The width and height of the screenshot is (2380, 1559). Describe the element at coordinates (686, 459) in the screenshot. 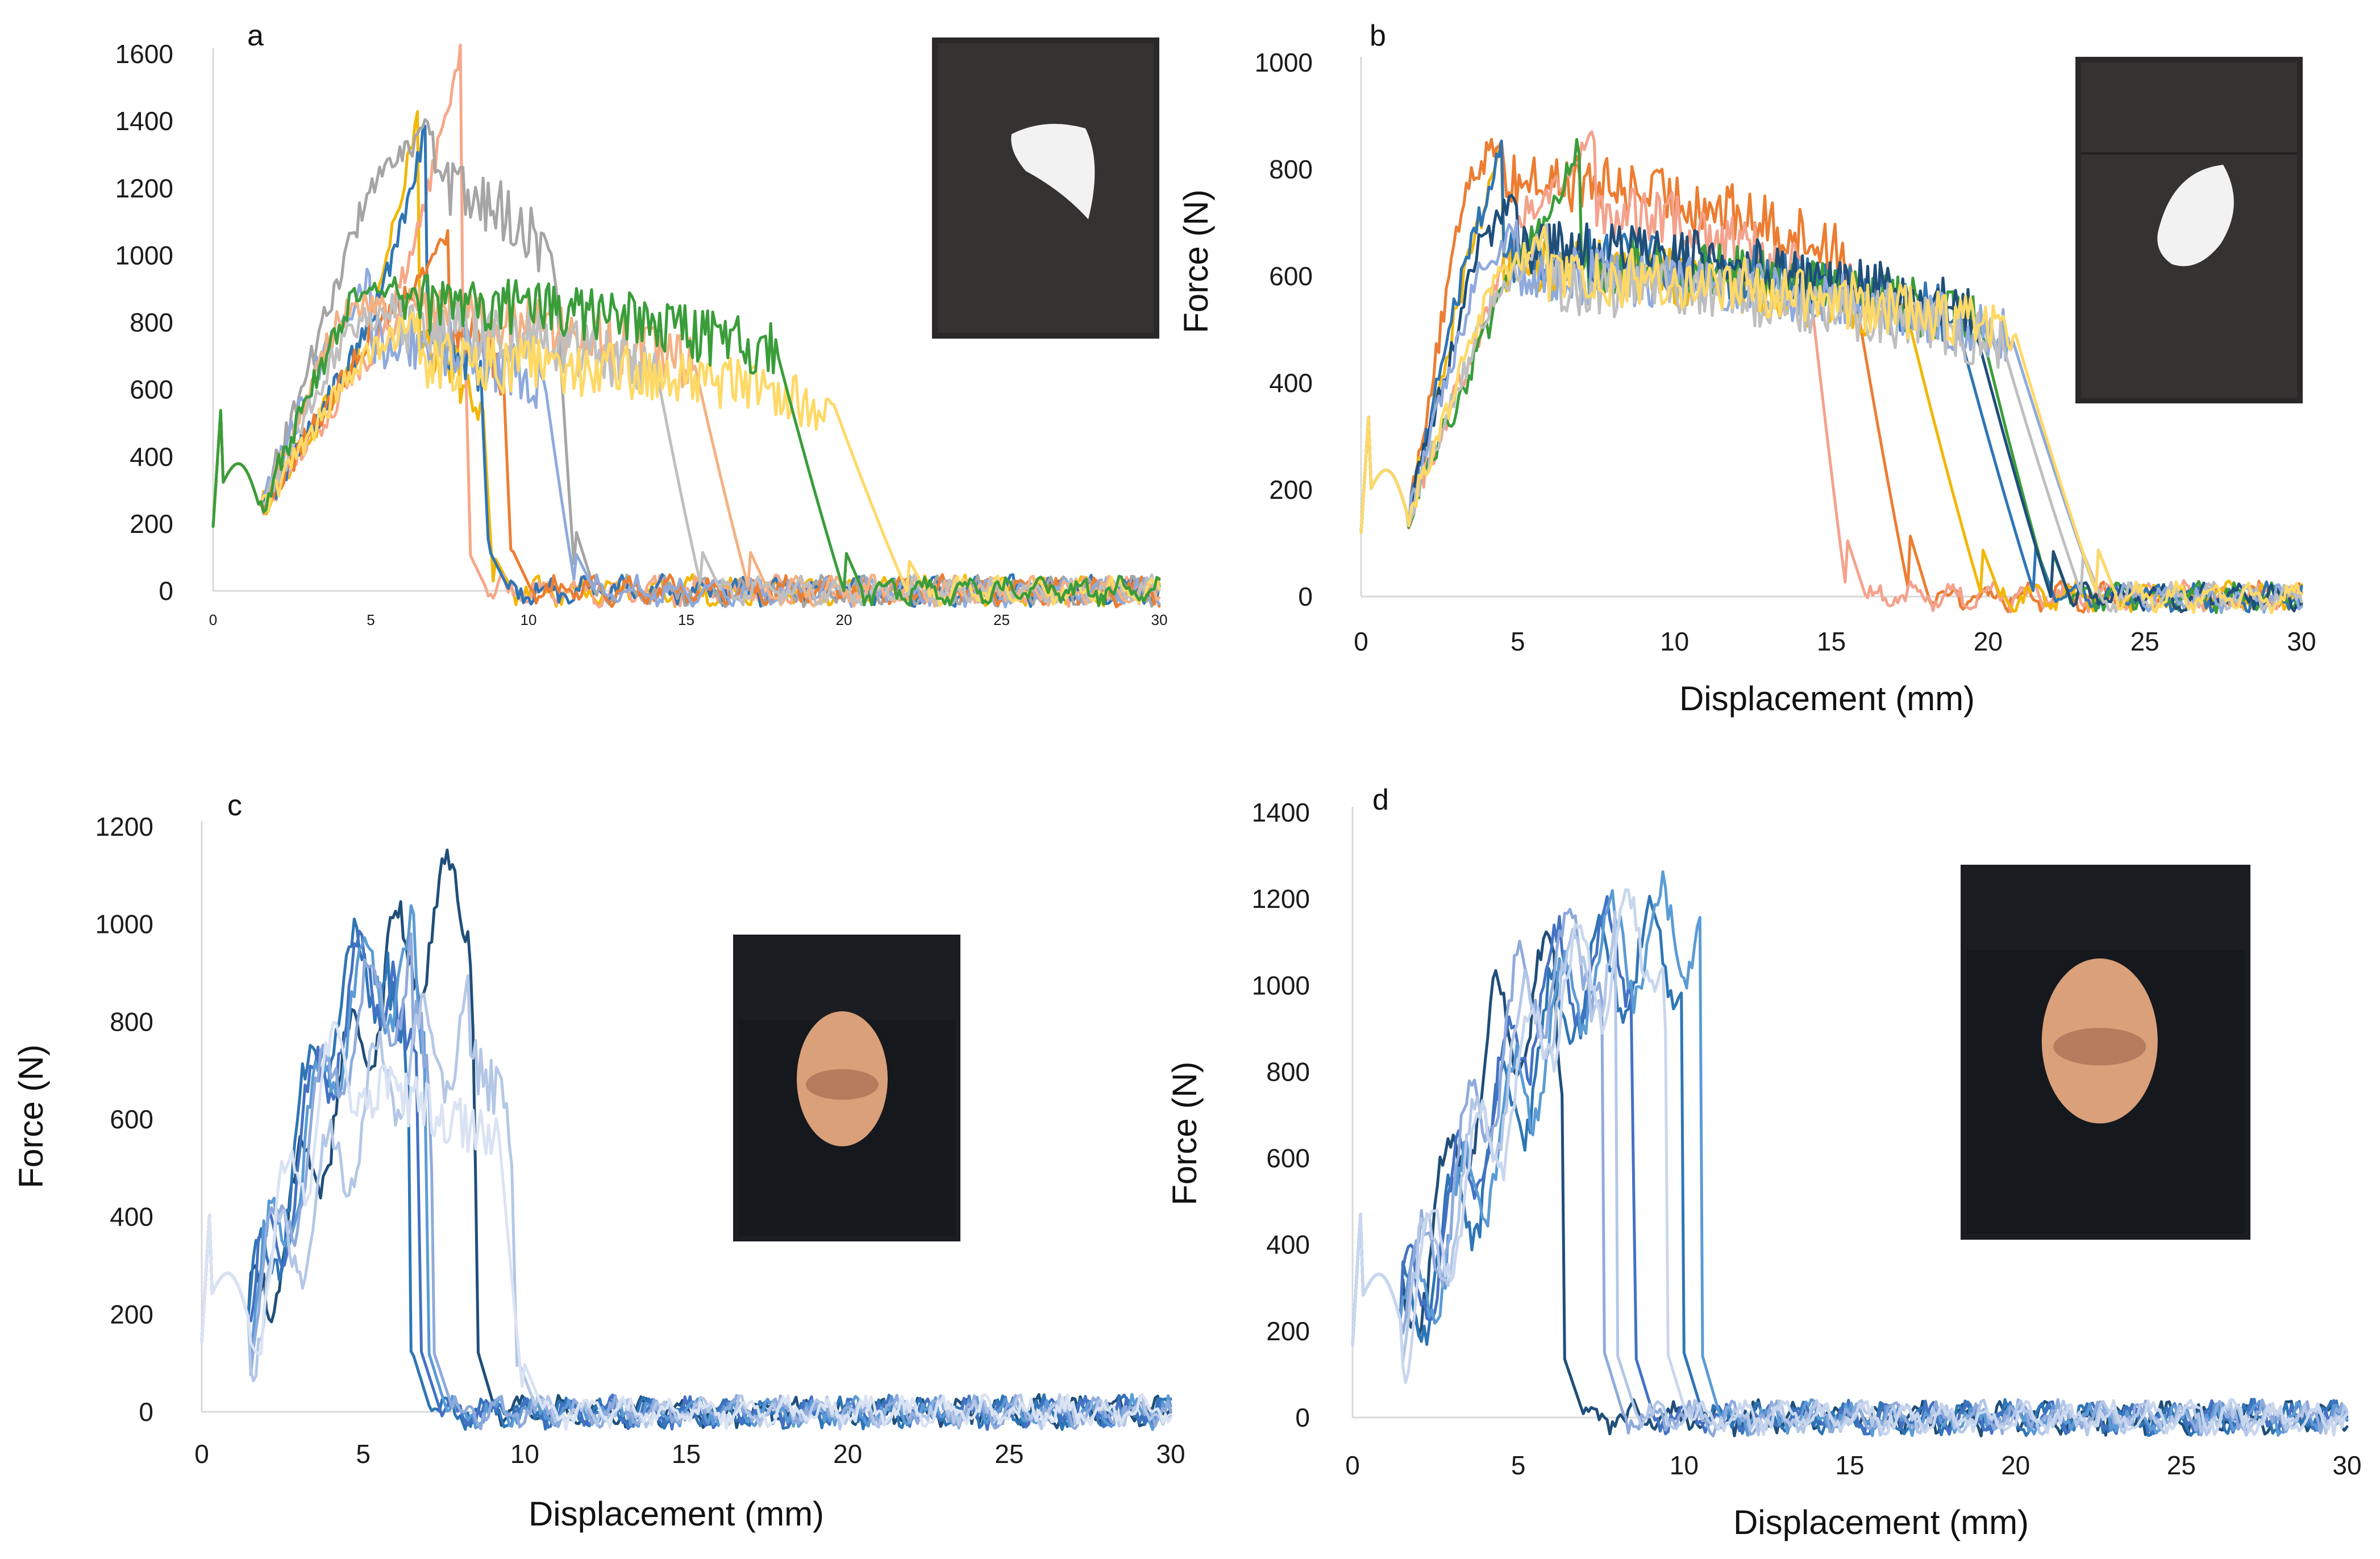

I see `trace-a9` at that location.